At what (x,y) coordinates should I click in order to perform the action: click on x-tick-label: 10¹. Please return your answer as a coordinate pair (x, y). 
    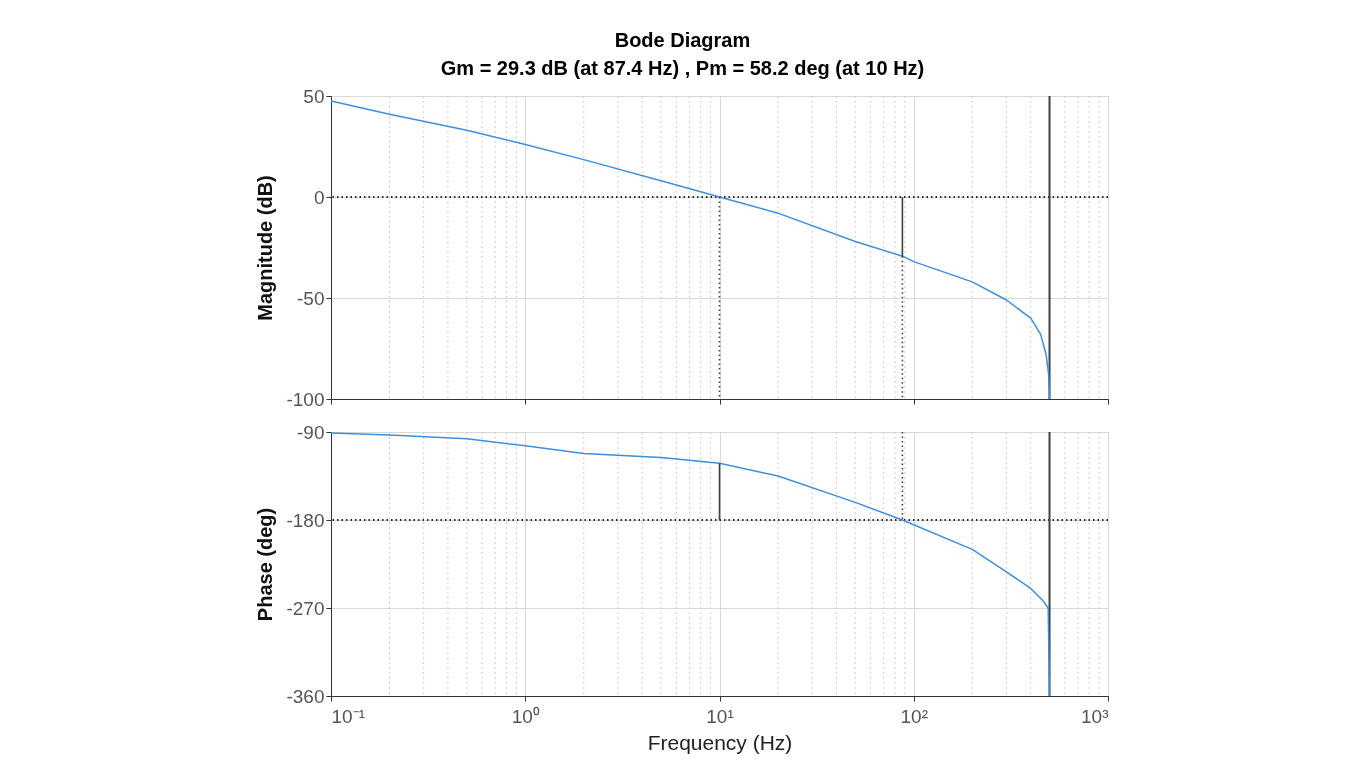
    Looking at the image, I should click on (720, 716).